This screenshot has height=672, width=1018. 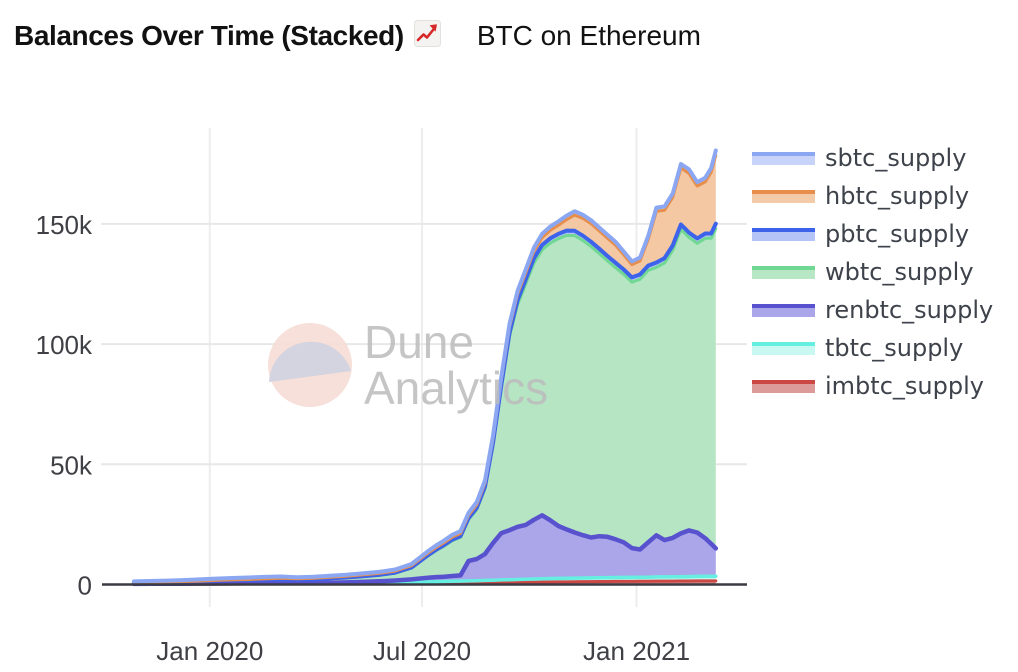 I want to click on legend-swatch-sbtc_supply, so click(x=783, y=158).